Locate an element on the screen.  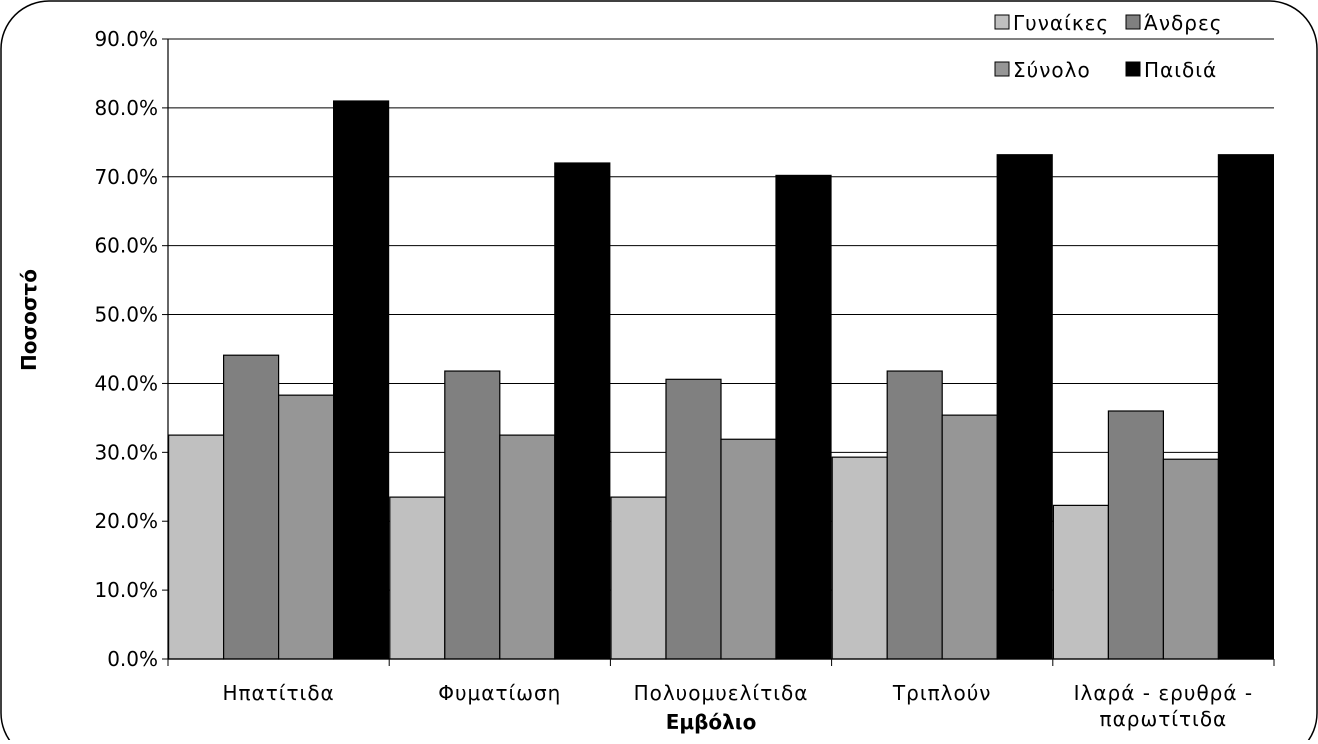
y-tick-label: 80.0% is located at coordinates (126, 108).